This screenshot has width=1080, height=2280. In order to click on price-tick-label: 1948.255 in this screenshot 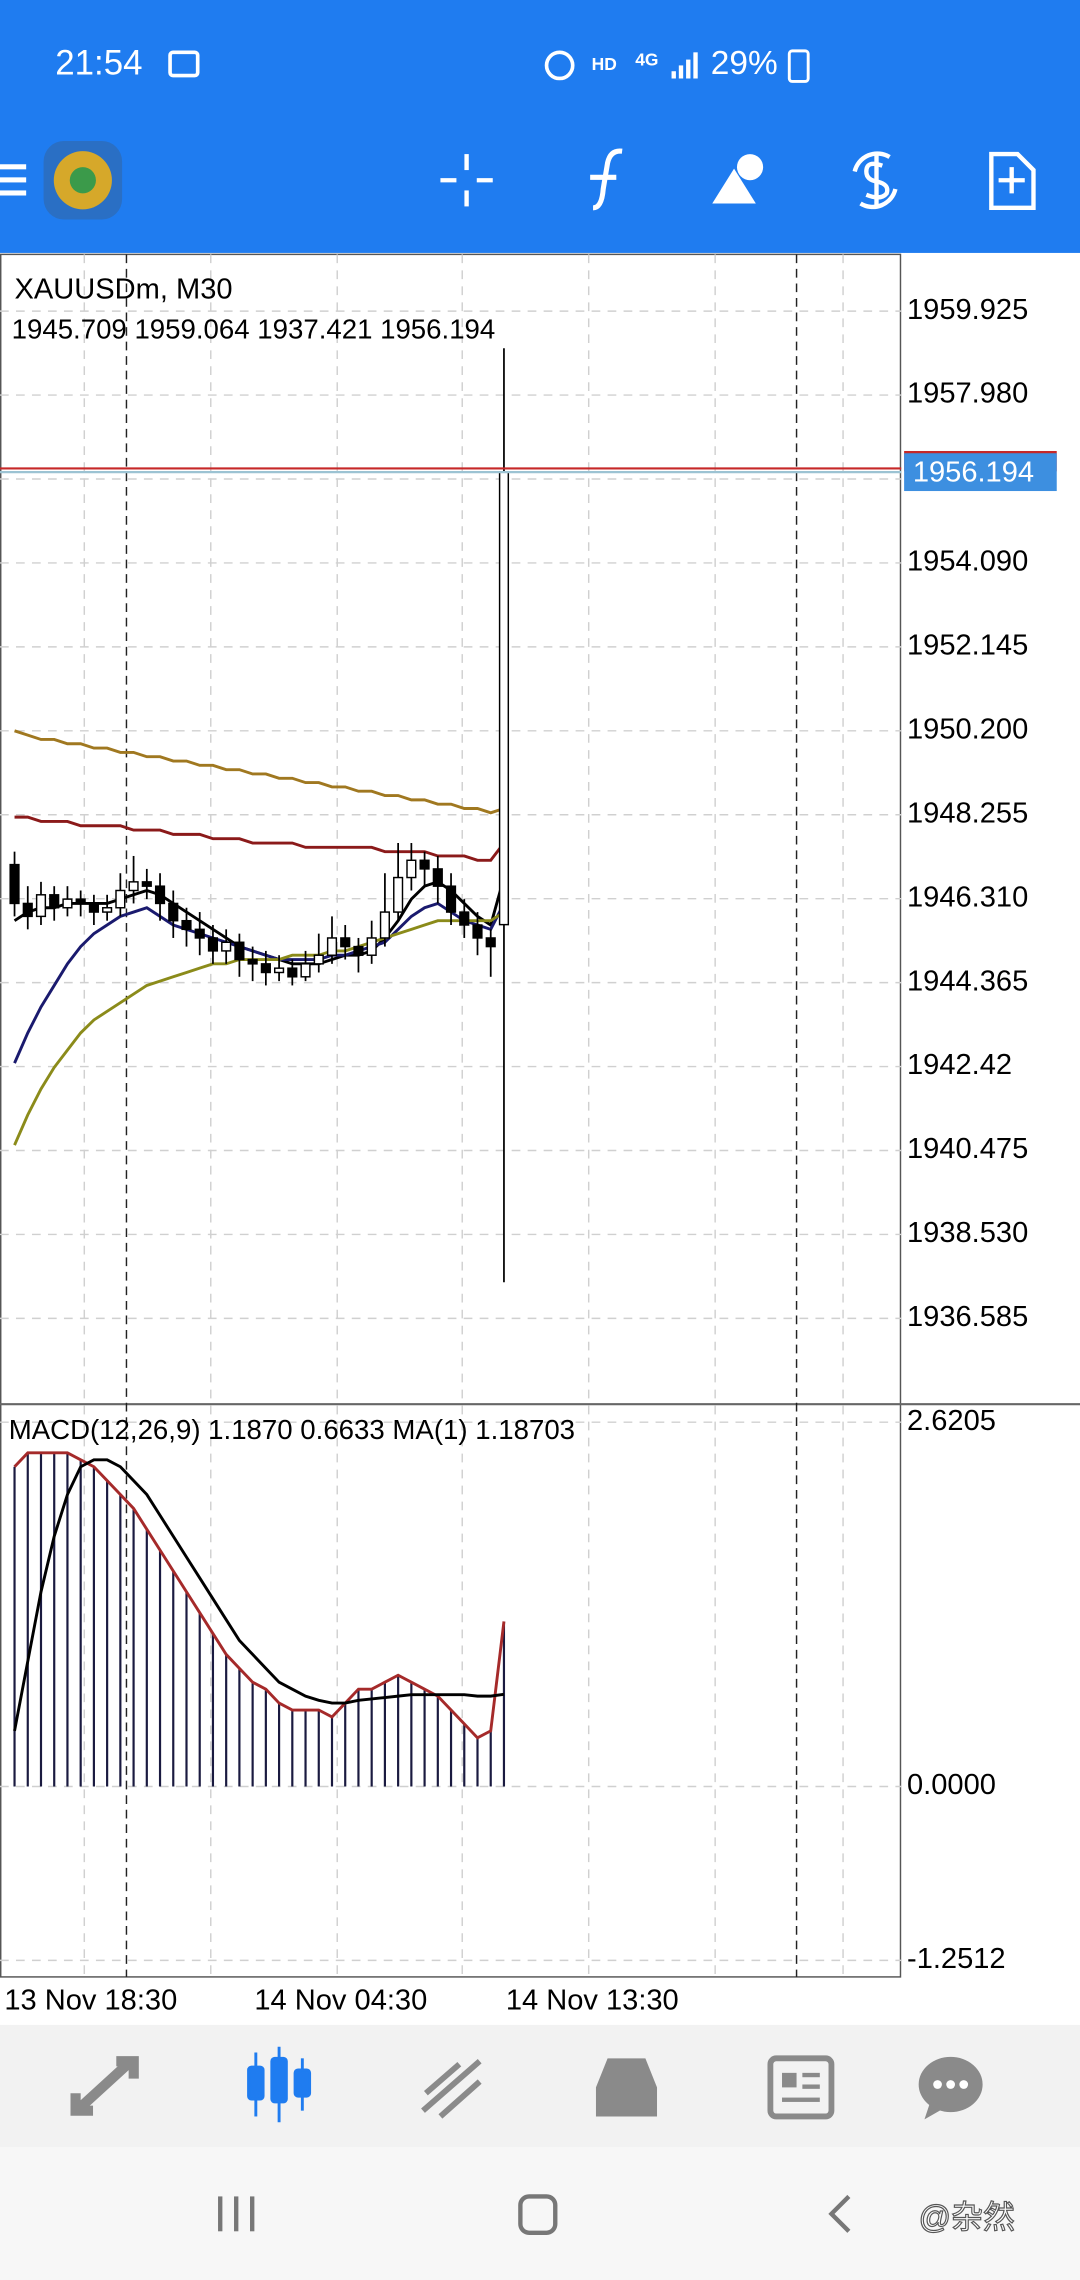, I will do `click(967, 813)`.